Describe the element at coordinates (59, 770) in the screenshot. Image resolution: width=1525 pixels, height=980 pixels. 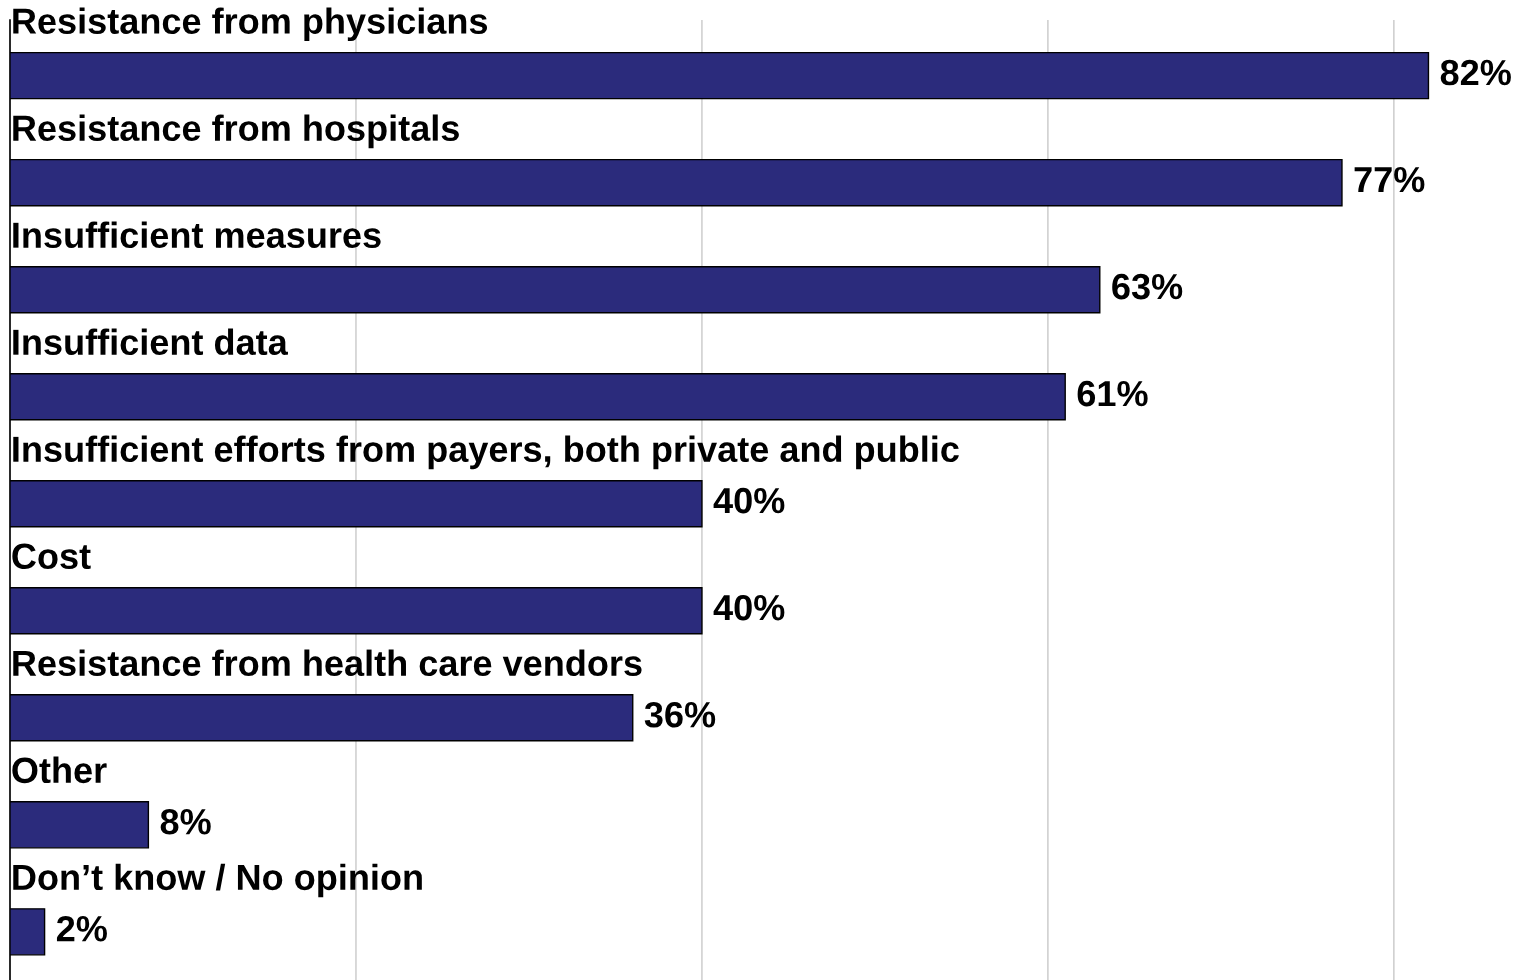
I see `y-tick-label: Other` at that location.